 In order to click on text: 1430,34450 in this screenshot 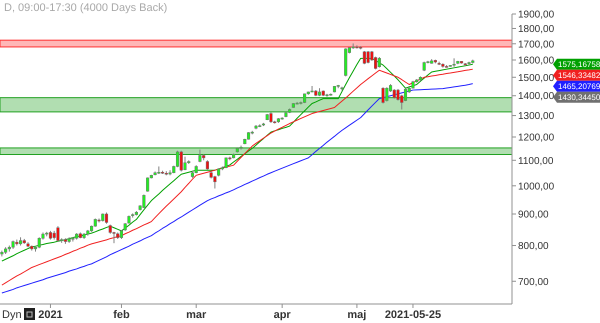, I will do `click(579, 97)`.